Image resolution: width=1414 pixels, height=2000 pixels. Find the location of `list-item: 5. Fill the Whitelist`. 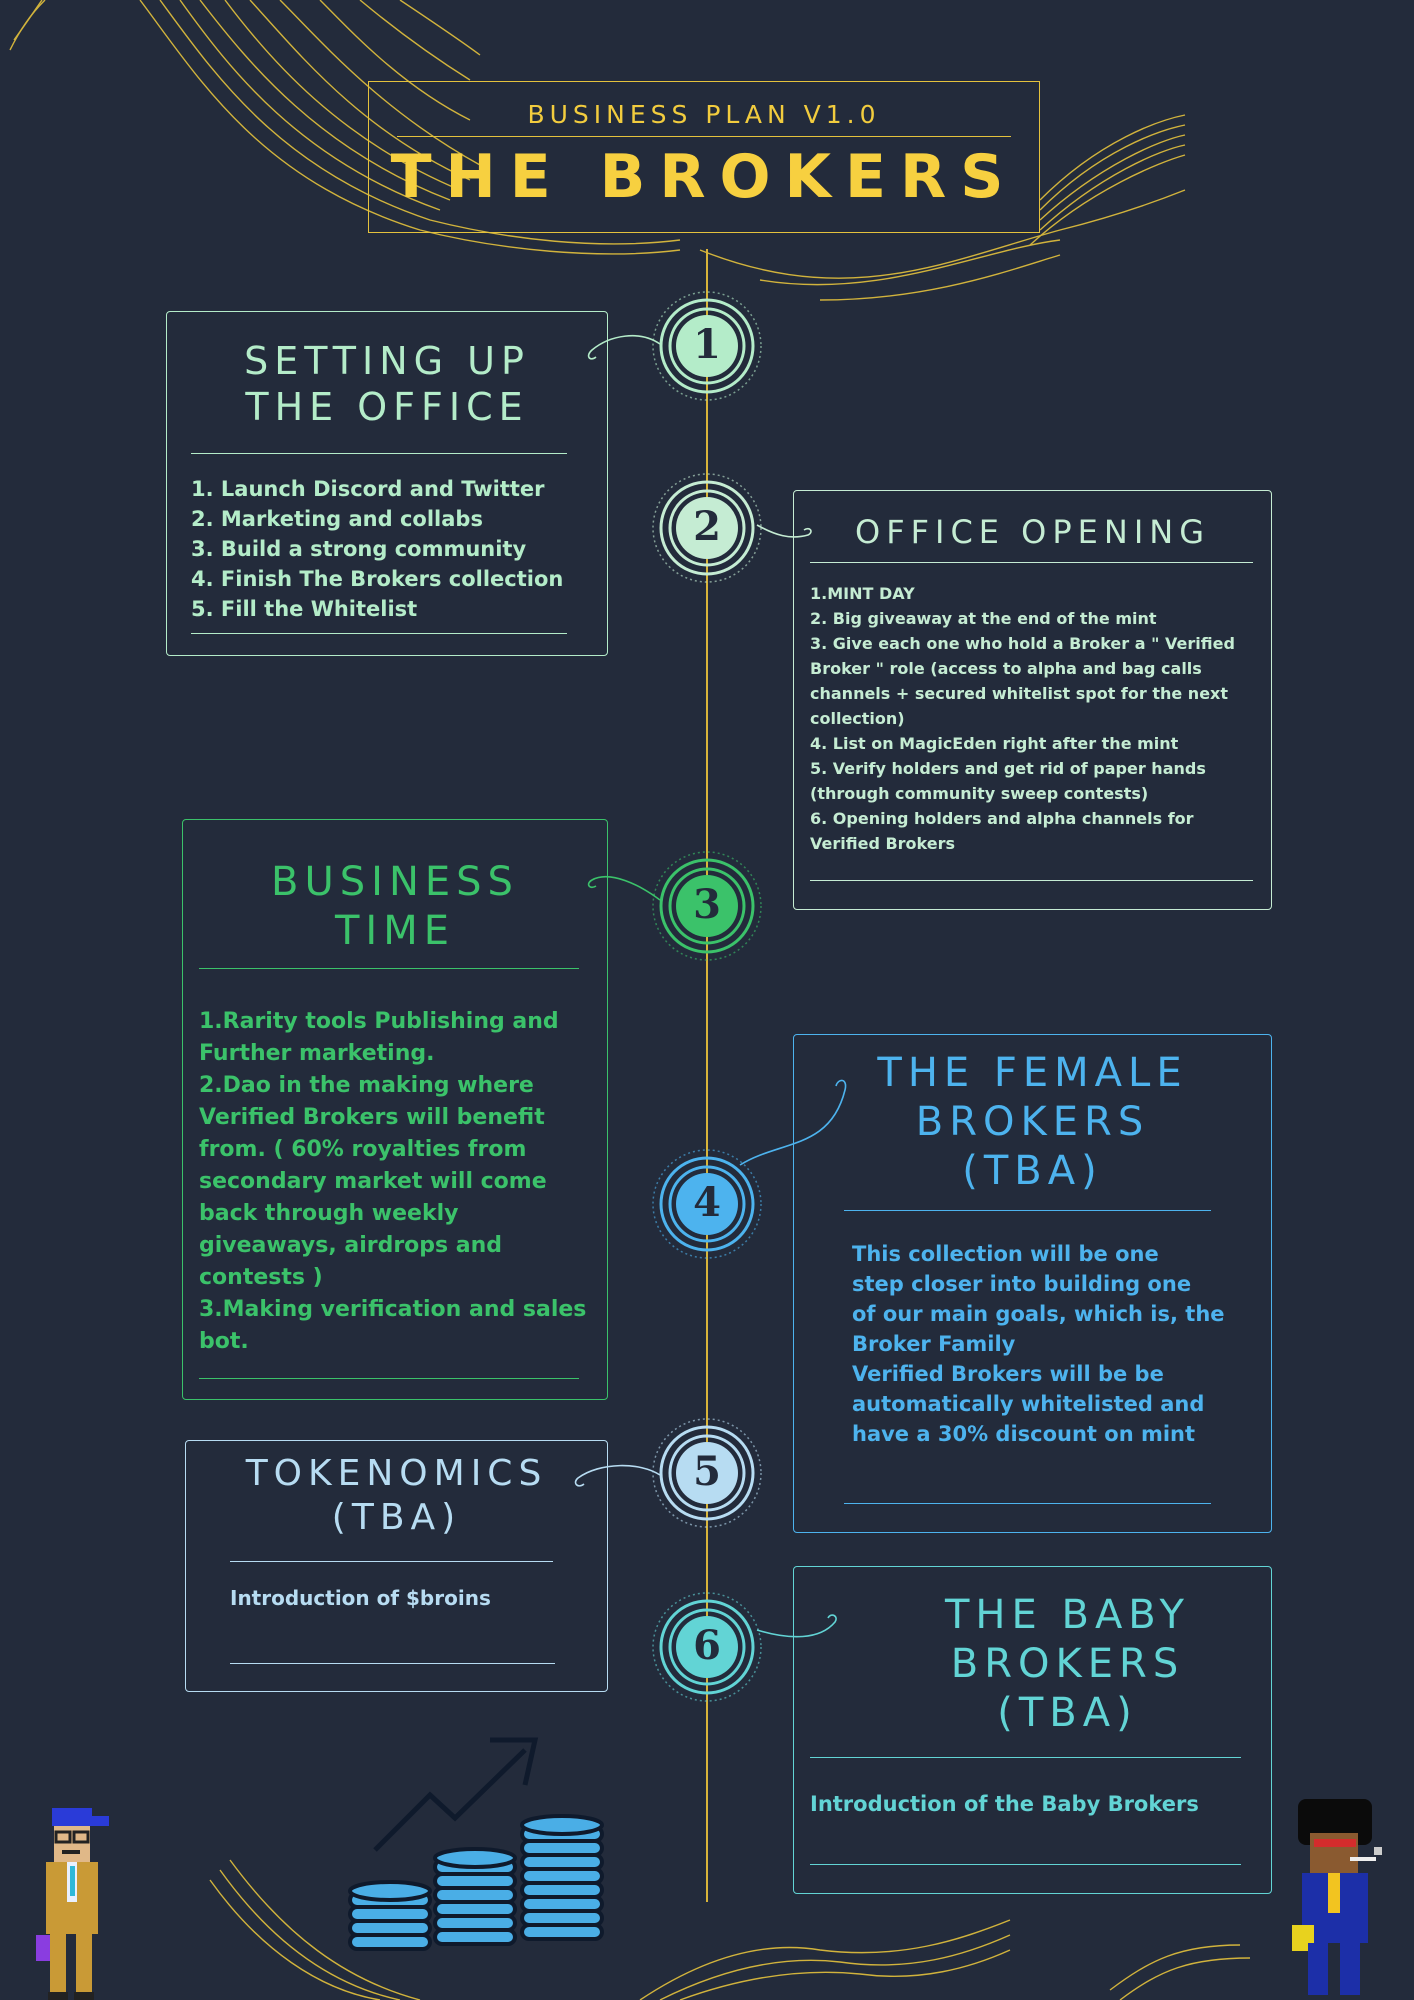

list-item: 5. Fill the Whitelist is located at coordinates (304, 609).